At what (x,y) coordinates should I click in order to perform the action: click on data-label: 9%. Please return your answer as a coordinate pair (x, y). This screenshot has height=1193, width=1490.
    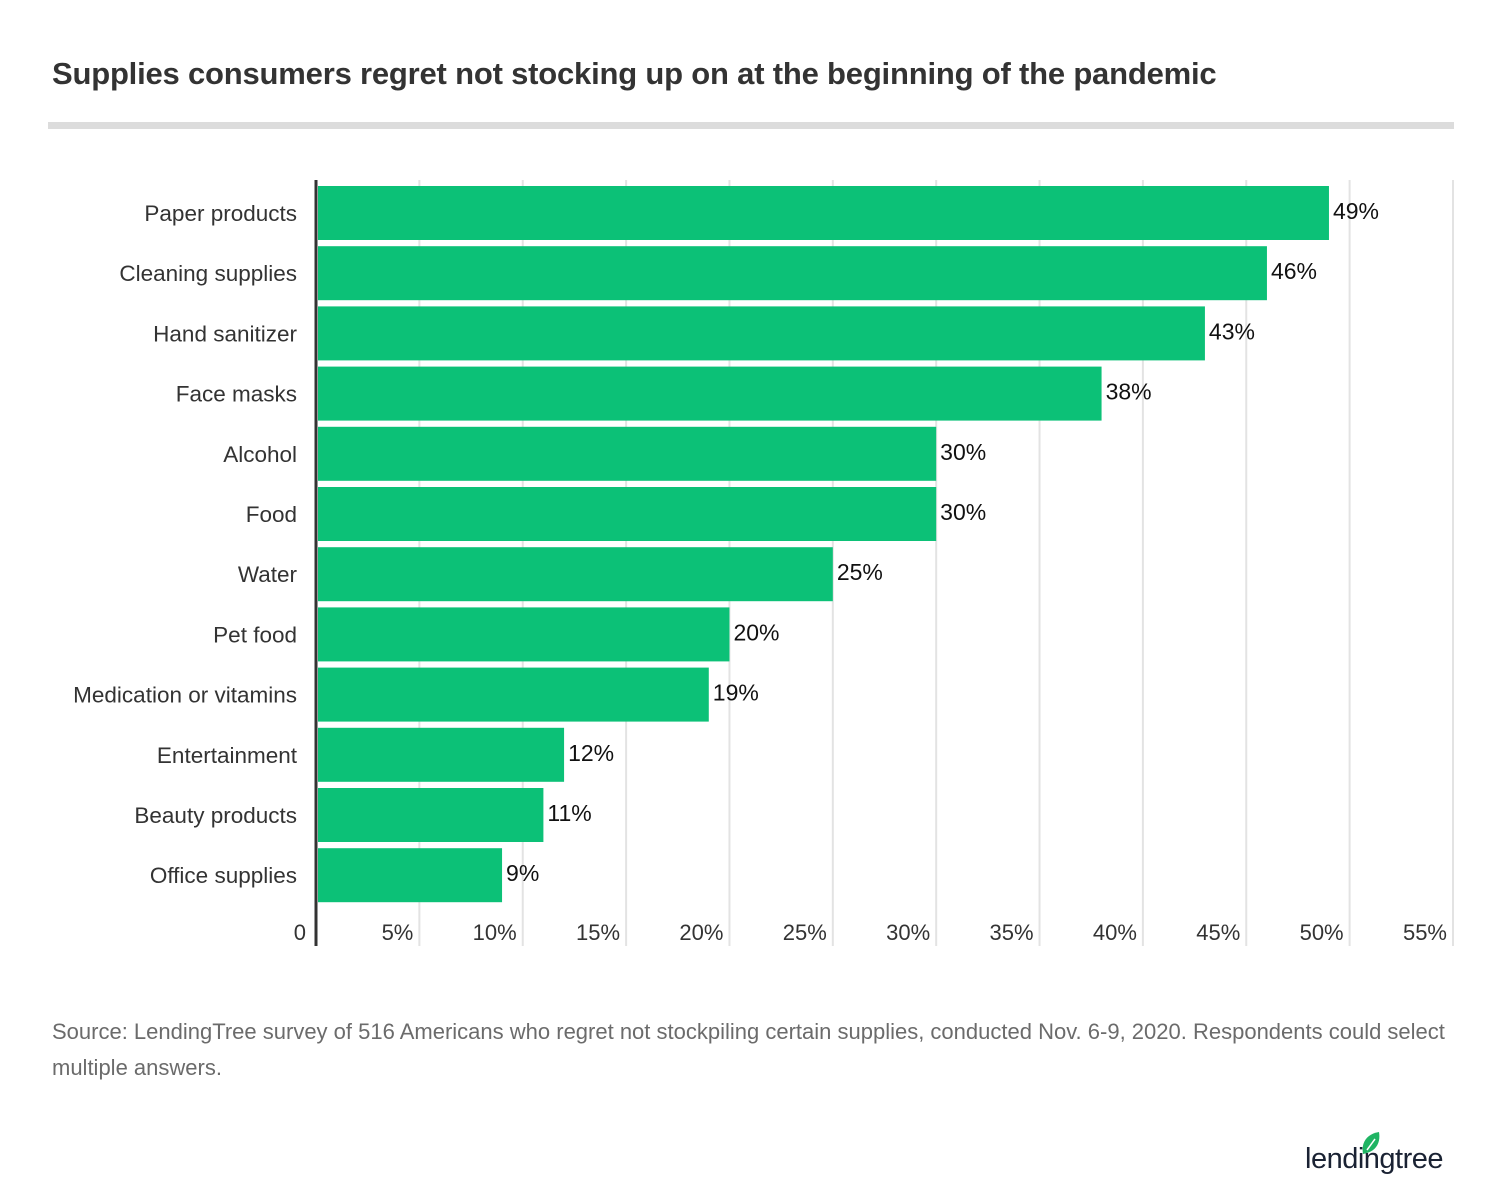
    Looking at the image, I should click on (522, 873).